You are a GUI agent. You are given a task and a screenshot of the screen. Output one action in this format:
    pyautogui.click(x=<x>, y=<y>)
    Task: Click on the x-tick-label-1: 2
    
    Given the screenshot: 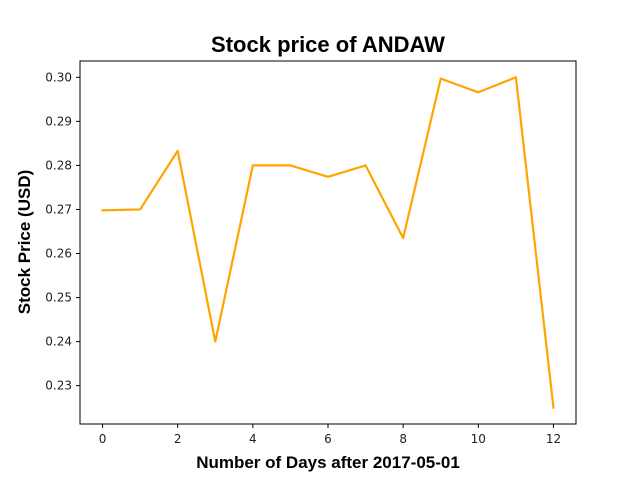 What is the action you would take?
    pyautogui.click(x=178, y=439)
    